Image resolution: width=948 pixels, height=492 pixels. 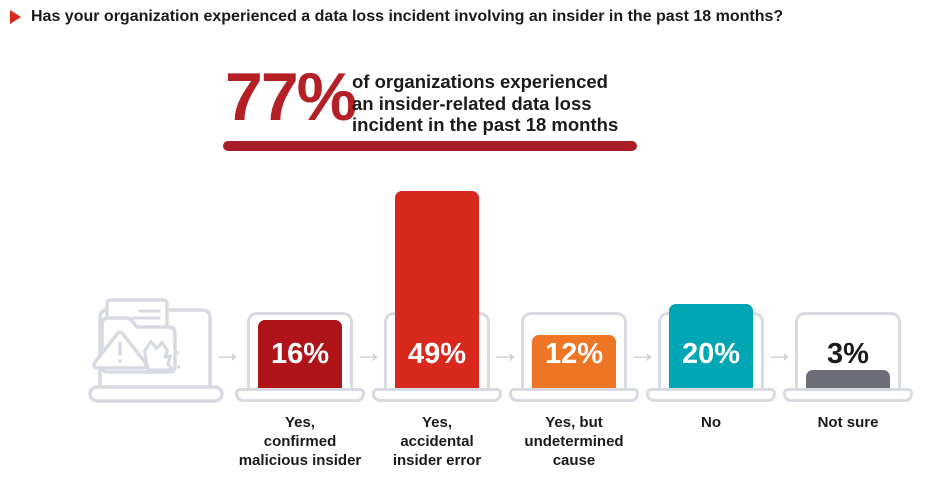 What do you see at coordinates (437, 441) in the screenshot?
I see `category-label: Yes, accidental insider error` at bounding box center [437, 441].